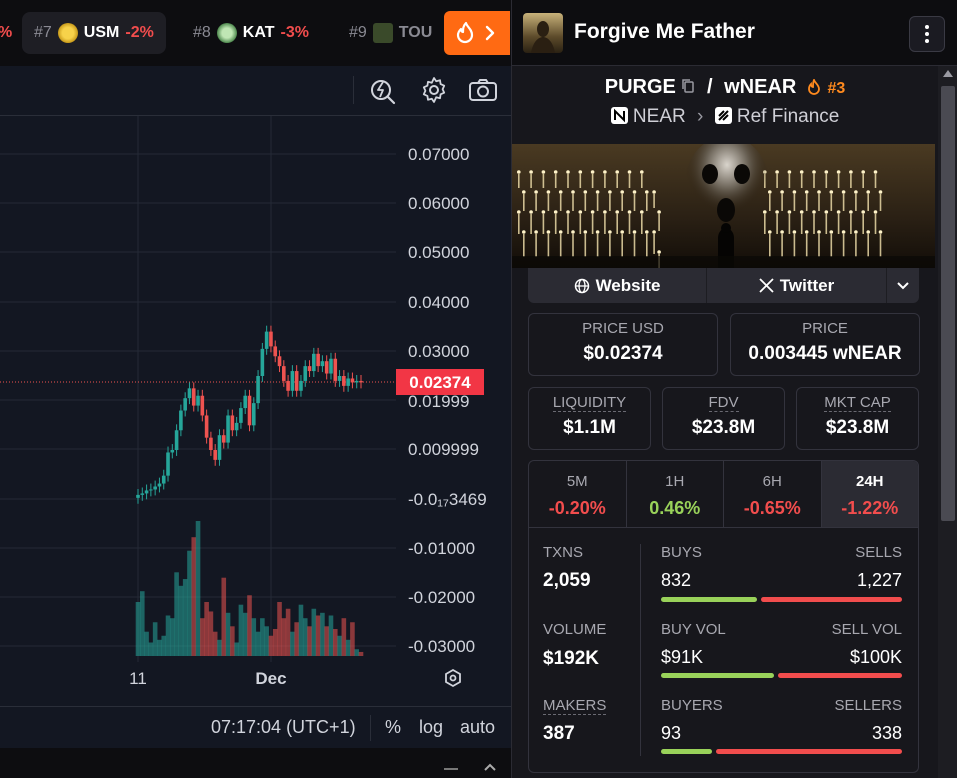 This screenshot has height=778, width=957. Describe the element at coordinates (438, 203) in the screenshot. I see `y-tick-label: 0.06000` at that location.